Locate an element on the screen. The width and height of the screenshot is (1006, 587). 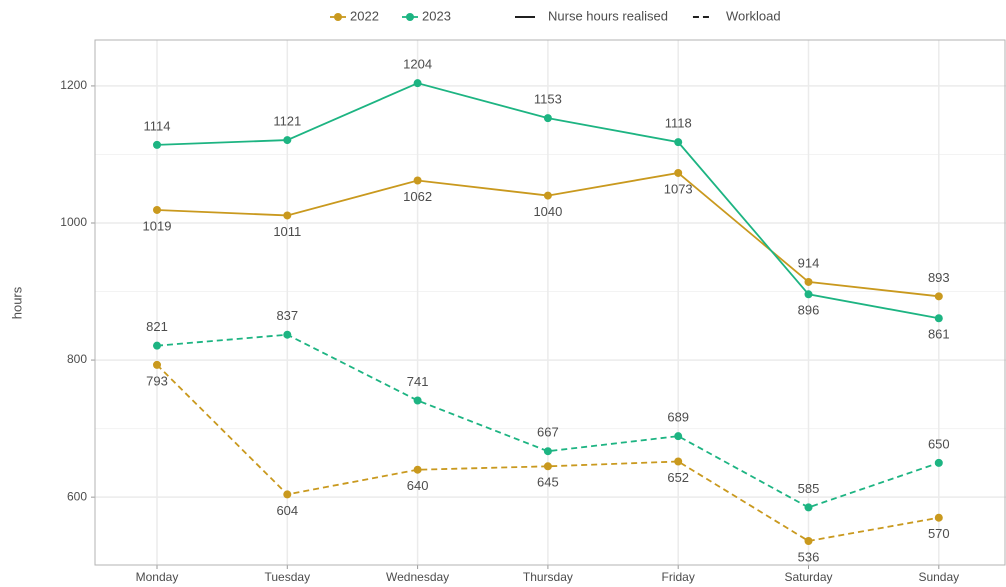
data-label: 645 is located at coordinates (548, 482).